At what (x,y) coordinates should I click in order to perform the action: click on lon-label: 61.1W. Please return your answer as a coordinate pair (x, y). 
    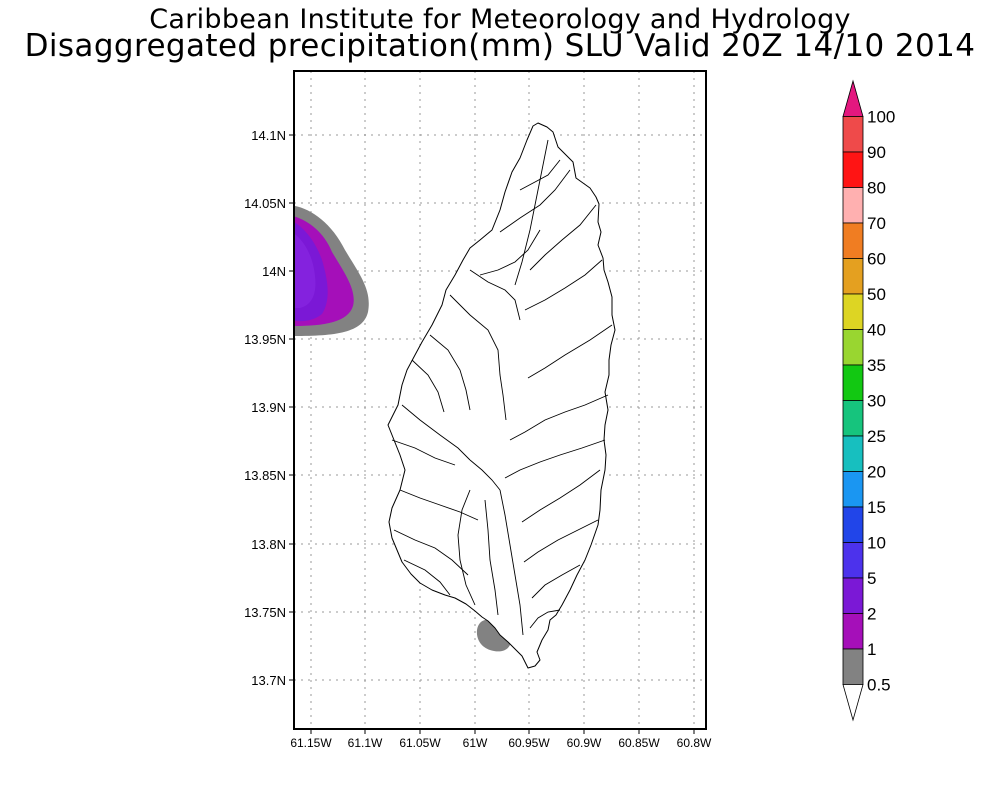
    Looking at the image, I should click on (365, 743).